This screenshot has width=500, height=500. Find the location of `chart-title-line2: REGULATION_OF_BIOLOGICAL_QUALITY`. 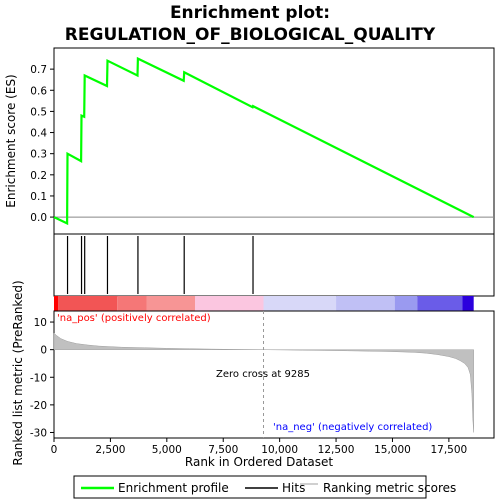

chart-title-line2: REGULATION_OF_BIOLOGICAL_QUALITY is located at coordinates (250, 35).